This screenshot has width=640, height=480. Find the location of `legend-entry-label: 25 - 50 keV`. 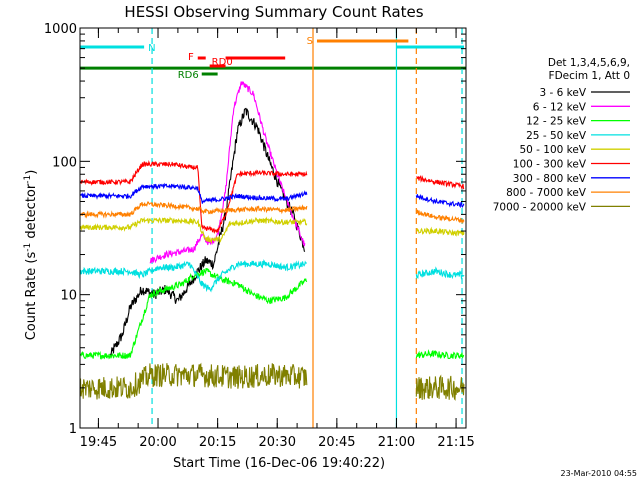

legend-entry-label: 25 - 50 keV is located at coordinates (556, 136).